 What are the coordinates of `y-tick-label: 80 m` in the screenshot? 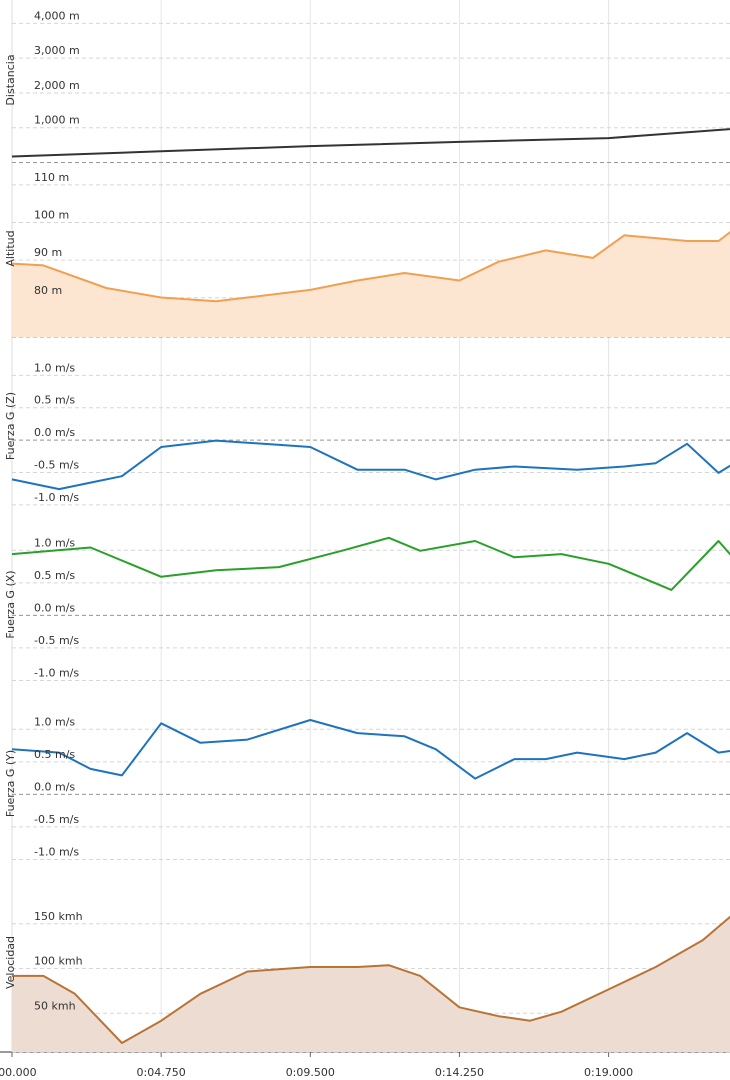 It's located at (48, 290).